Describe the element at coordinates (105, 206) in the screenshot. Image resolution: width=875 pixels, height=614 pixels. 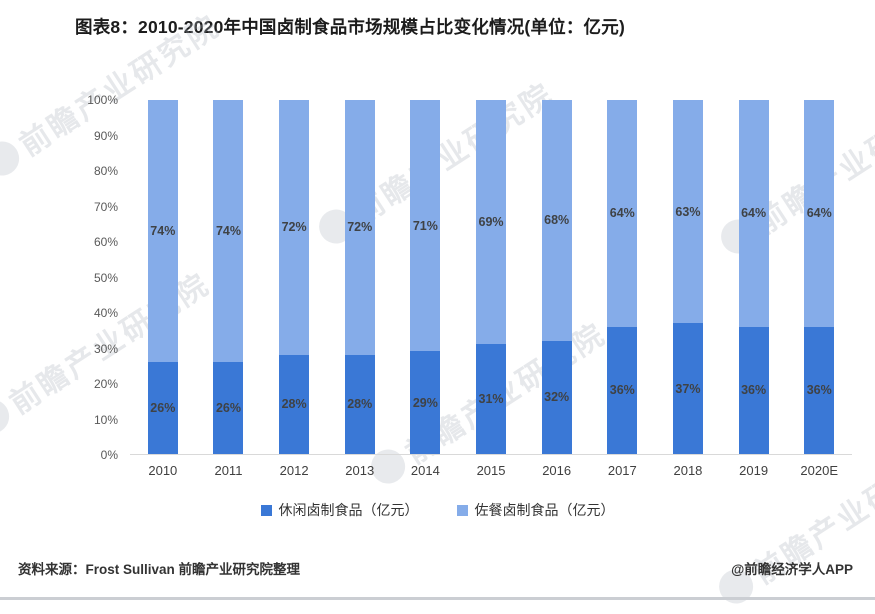
I see `y-tick-label: 70%` at that location.